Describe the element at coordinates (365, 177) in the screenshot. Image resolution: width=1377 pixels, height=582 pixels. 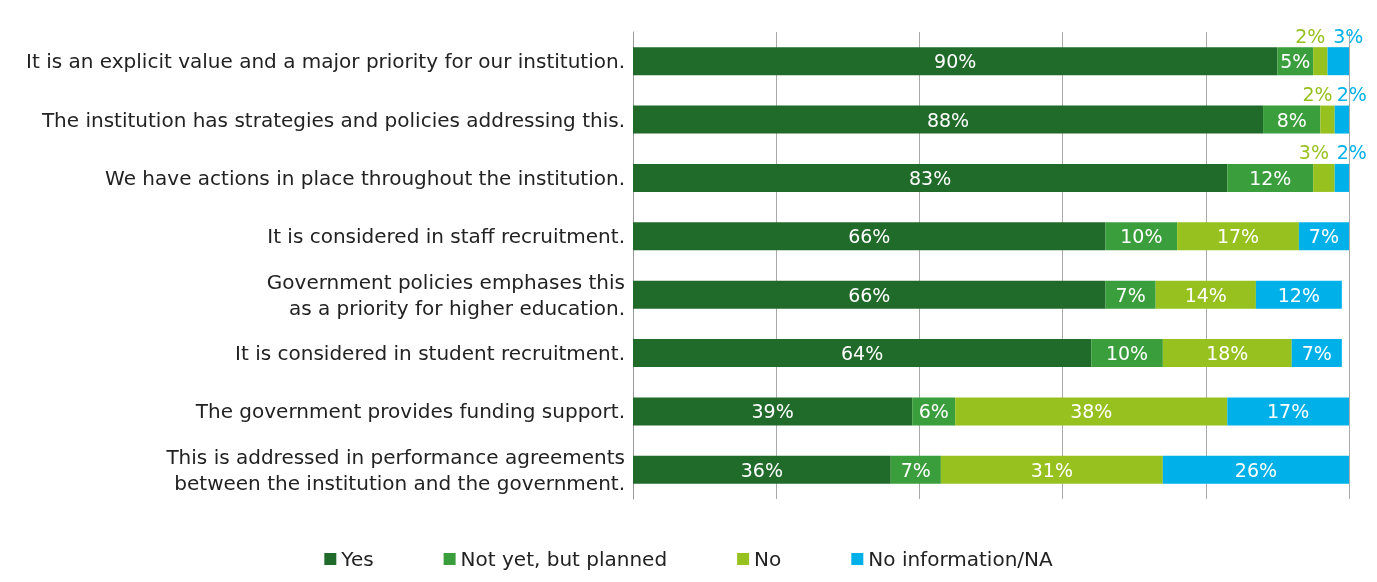
I see `y-tick-label: We have actions in place throughout the institution.` at that location.